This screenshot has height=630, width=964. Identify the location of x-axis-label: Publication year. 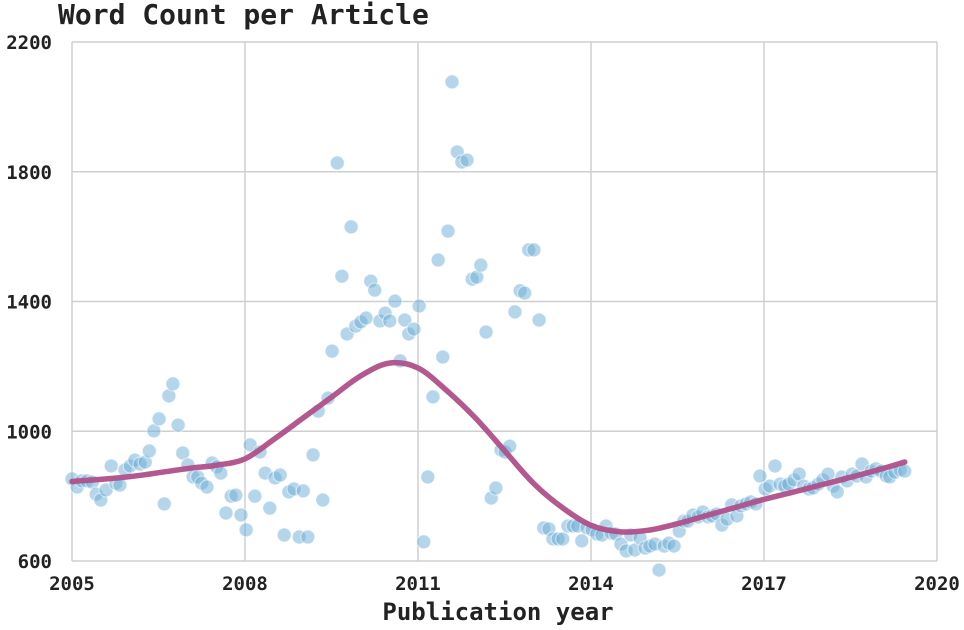
(497, 612).